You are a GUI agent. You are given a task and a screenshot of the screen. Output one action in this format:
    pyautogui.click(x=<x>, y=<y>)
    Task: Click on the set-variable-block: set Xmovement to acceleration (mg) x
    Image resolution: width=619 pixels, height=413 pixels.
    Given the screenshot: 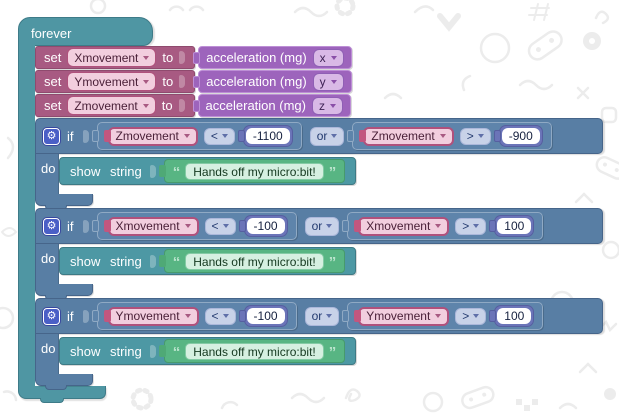 What is the action you would take?
    pyautogui.click(x=193, y=57)
    